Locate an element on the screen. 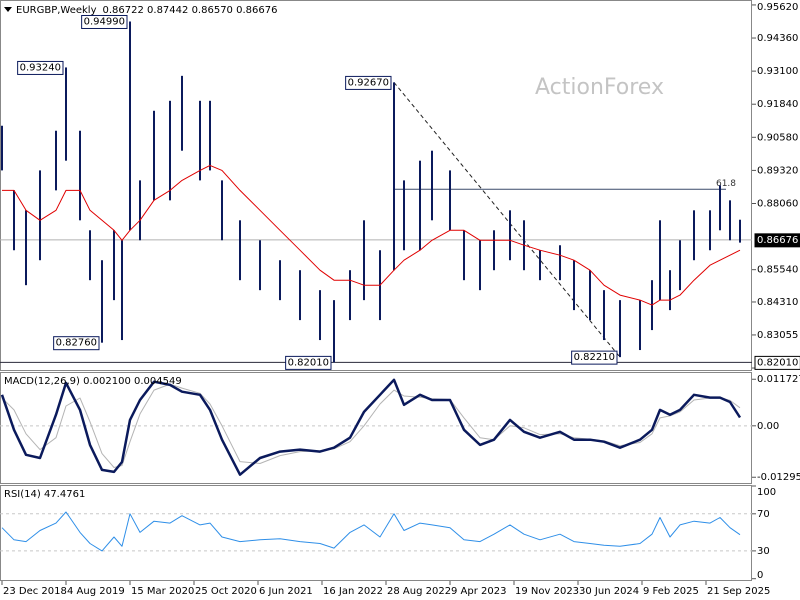 The image size is (800, 600). price-annotation: 0.93240 is located at coordinates (40, 67).